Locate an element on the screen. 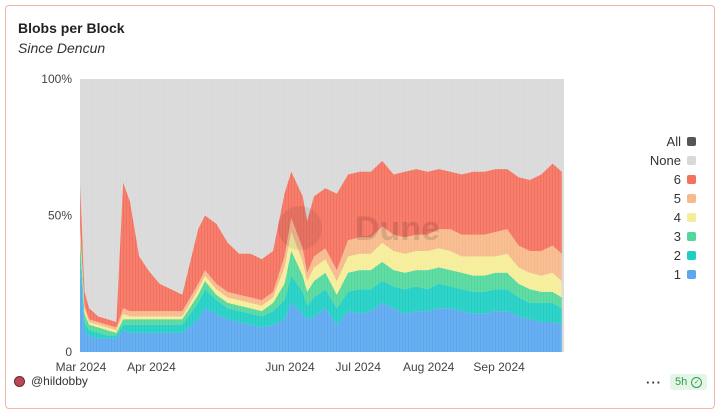 This screenshot has width=722, height=416. legend-item-none: None is located at coordinates (666, 160).